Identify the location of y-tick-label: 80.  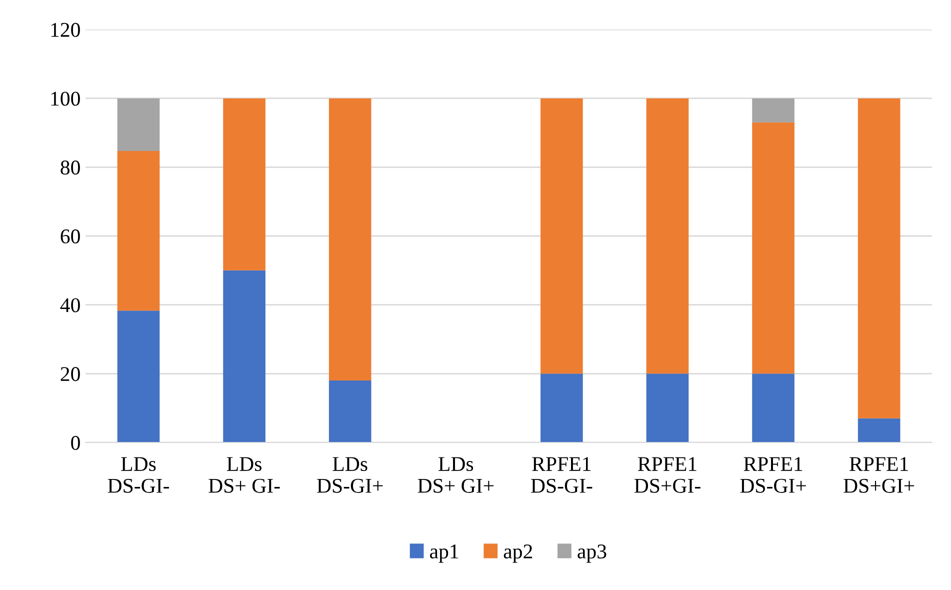
(70, 167).